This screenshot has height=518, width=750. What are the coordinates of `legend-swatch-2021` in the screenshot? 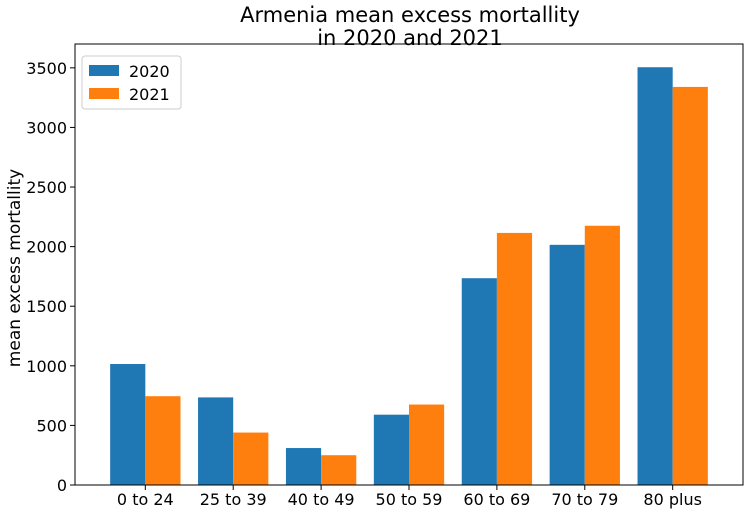 It's located at (104, 93).